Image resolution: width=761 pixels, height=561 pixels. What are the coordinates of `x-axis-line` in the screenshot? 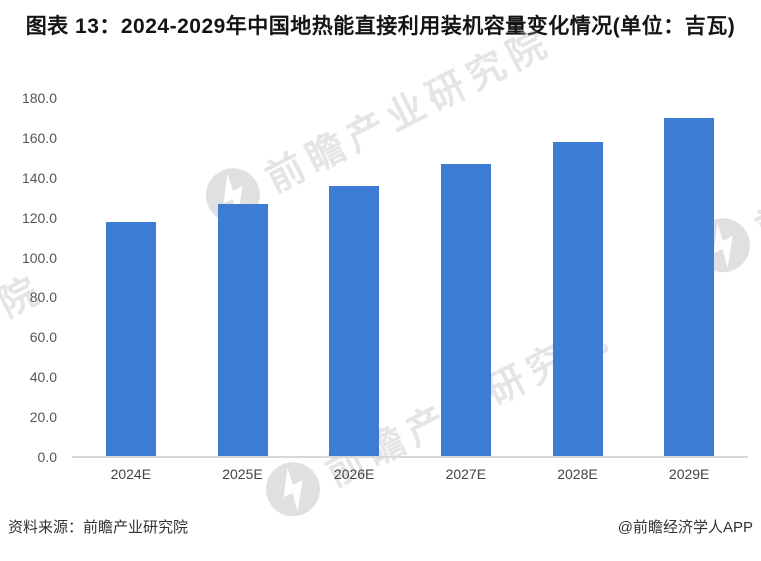 It's located at (410, 457).